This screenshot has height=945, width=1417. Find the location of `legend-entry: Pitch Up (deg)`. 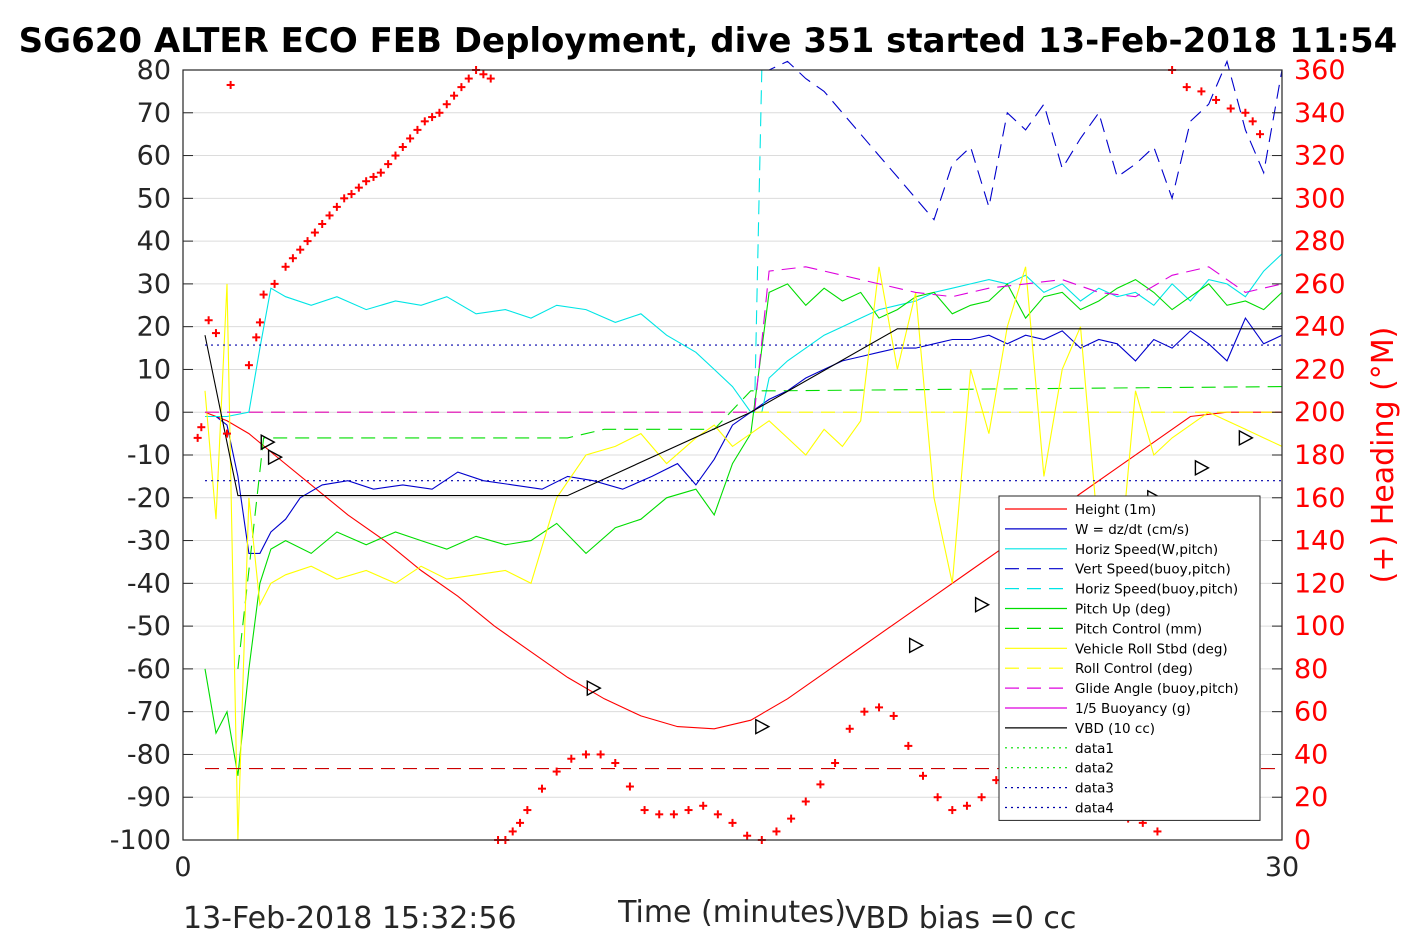

legend-entry: Pitch Up (deg) is located at coordinates (1123, 610).